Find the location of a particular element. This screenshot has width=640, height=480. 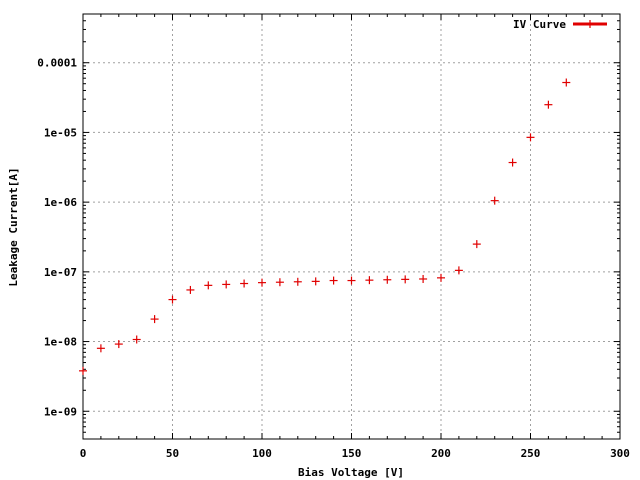

y-tick-label: 1e-07 is located at coordinates (60, 272).